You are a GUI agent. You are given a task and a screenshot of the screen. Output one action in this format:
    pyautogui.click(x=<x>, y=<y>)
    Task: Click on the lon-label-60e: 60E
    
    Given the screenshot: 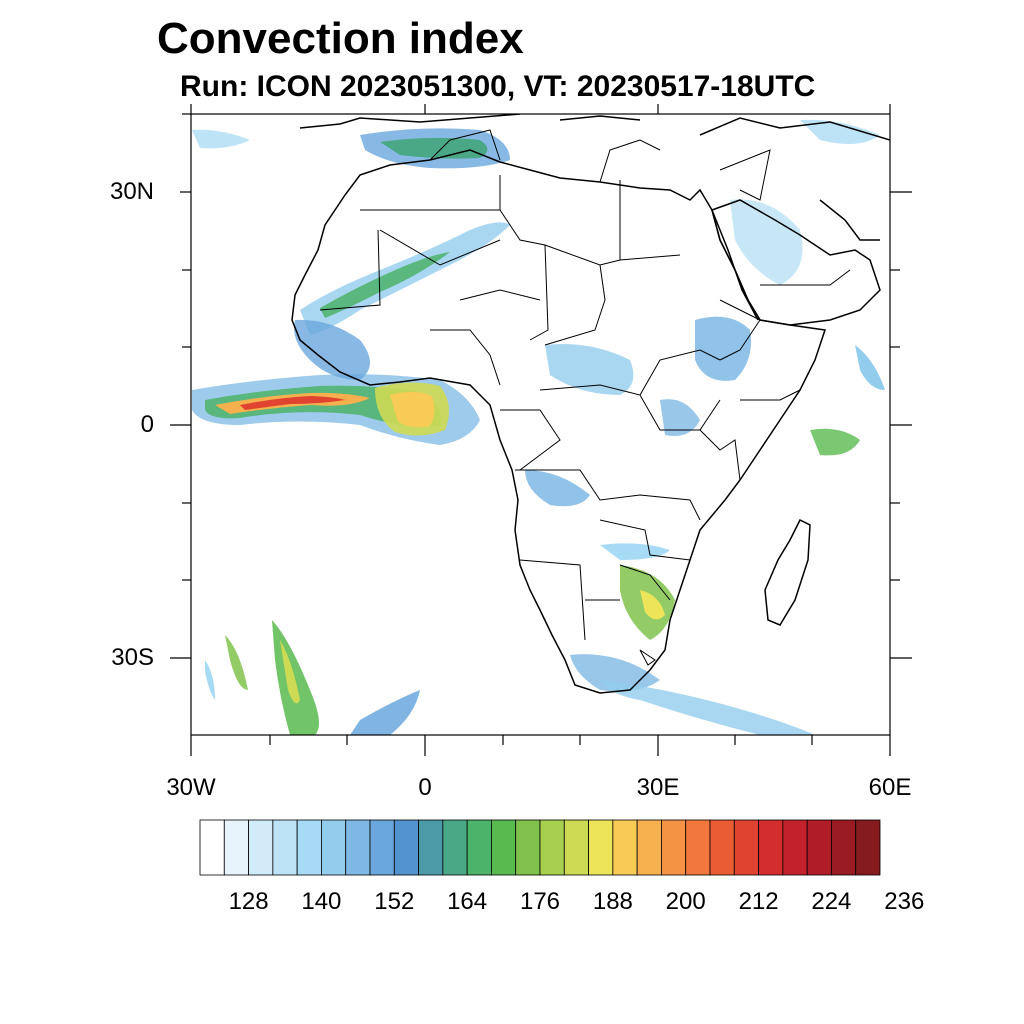 What is the action you would take?
    pyautogui.click(x=890, y=787)
    